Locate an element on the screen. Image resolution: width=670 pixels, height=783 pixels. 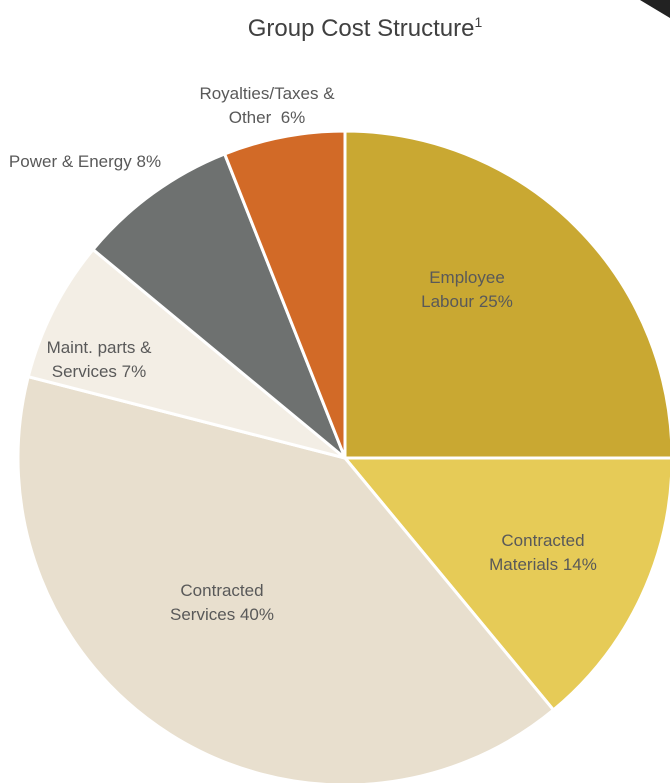
value-label: 40% is located at coordinates (256, 614).